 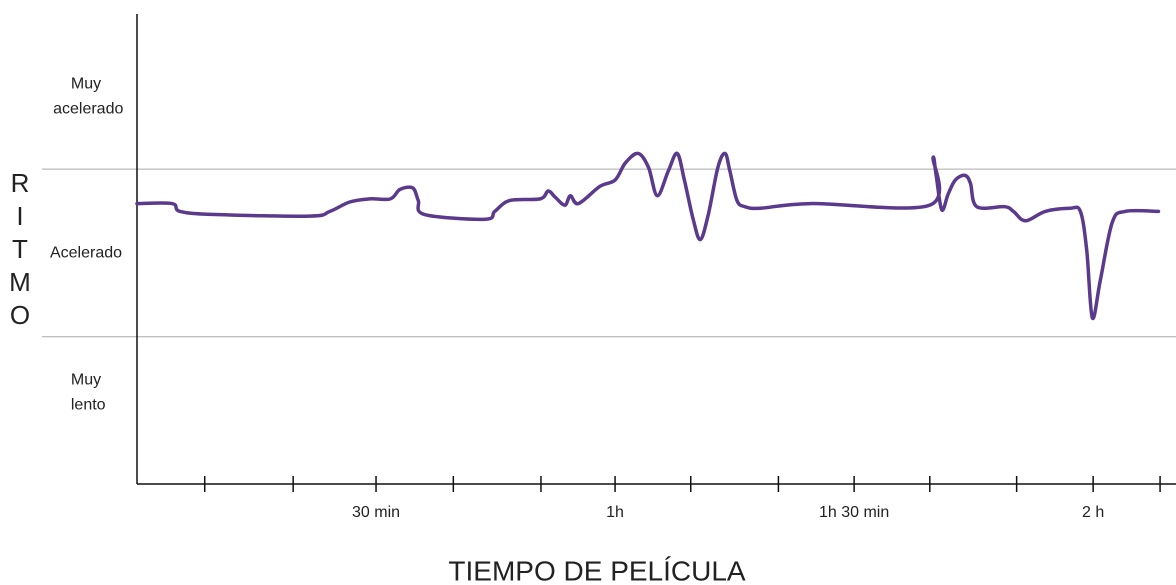 What do you see at coordinates (854, 512) in the screenshot?
I see `x-tick-label: 1h 30 min` at bounding box center [854, 512].